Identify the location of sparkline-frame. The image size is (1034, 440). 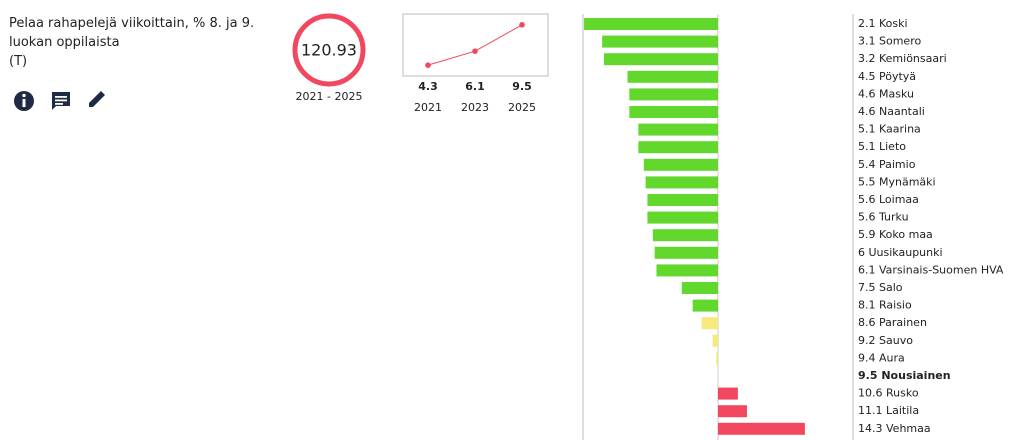
(475, 45).